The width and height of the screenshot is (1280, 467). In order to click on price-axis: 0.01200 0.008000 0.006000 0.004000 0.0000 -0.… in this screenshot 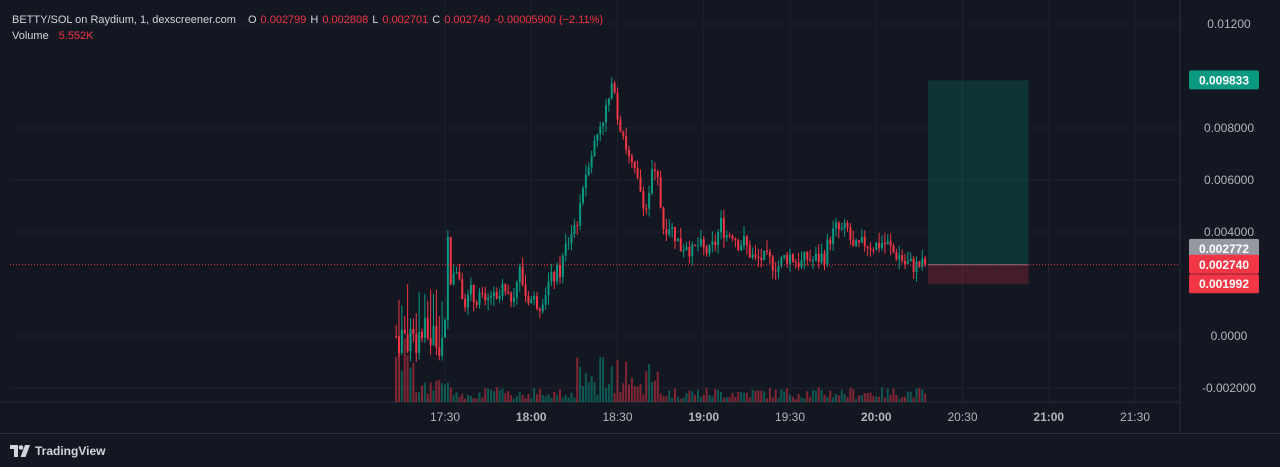, I will do `click(1224, 206)`.